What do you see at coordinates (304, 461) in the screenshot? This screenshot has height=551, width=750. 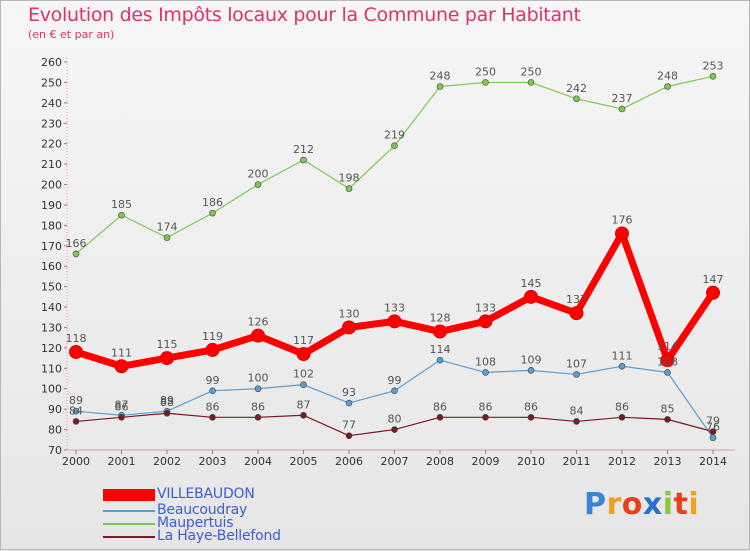 I see `x-tick-label: 2005` at bounding box center [304, 461].